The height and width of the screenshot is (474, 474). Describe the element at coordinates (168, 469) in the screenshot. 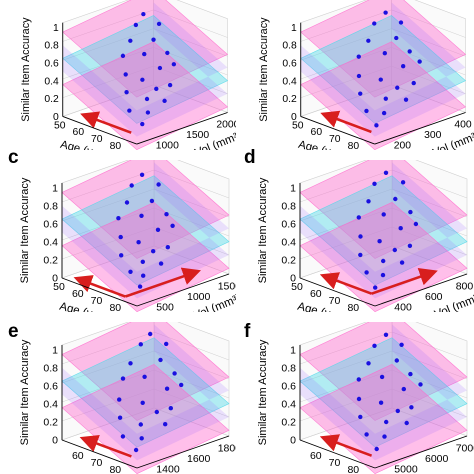

I see `y-tick-label: 1400` at that location.